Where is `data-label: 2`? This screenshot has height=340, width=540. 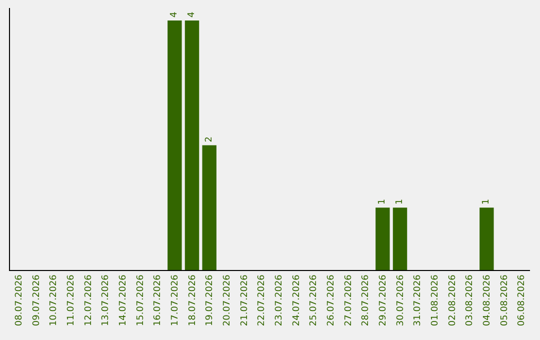 data-label: 2 is located at coordinates (209, 139).